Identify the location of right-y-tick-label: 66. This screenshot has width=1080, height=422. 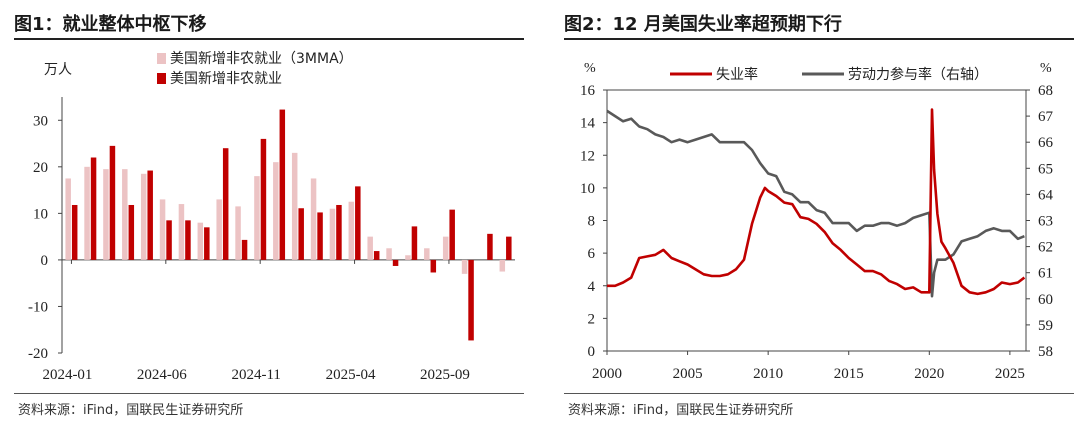
(1046, 143).